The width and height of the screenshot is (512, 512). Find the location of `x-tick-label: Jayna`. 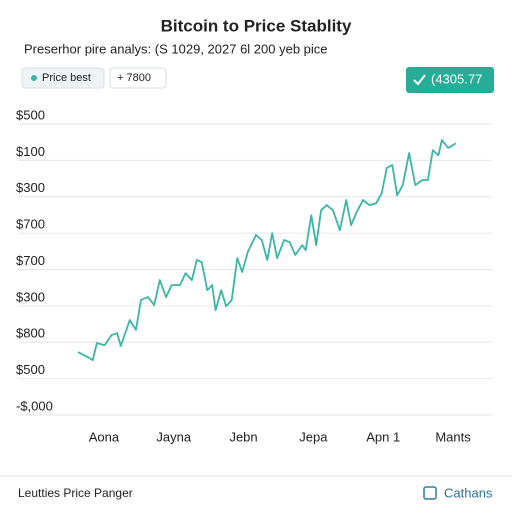

x-tick-label: Jayna is located at coordinates (173, 436).